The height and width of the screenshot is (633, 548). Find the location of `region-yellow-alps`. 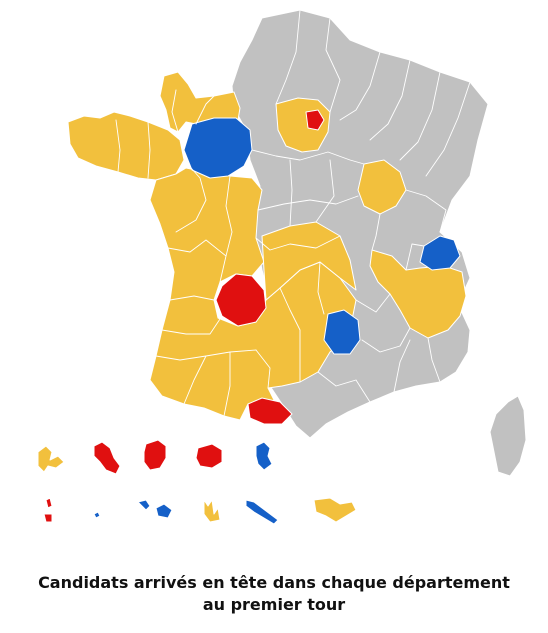

region-yellow-alps is located at coordinates (418, 294).